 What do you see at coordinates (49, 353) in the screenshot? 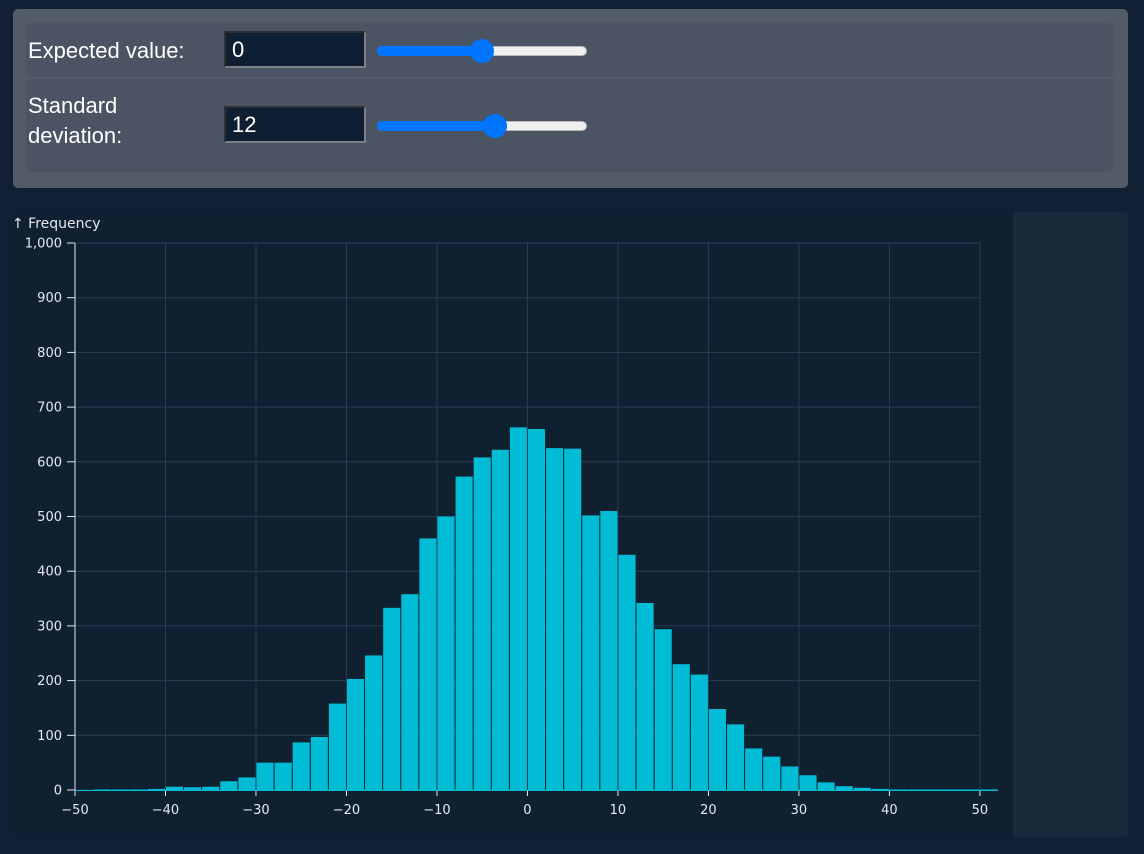
I see `y-tick-label: 800` at bounding box center [49, 353].